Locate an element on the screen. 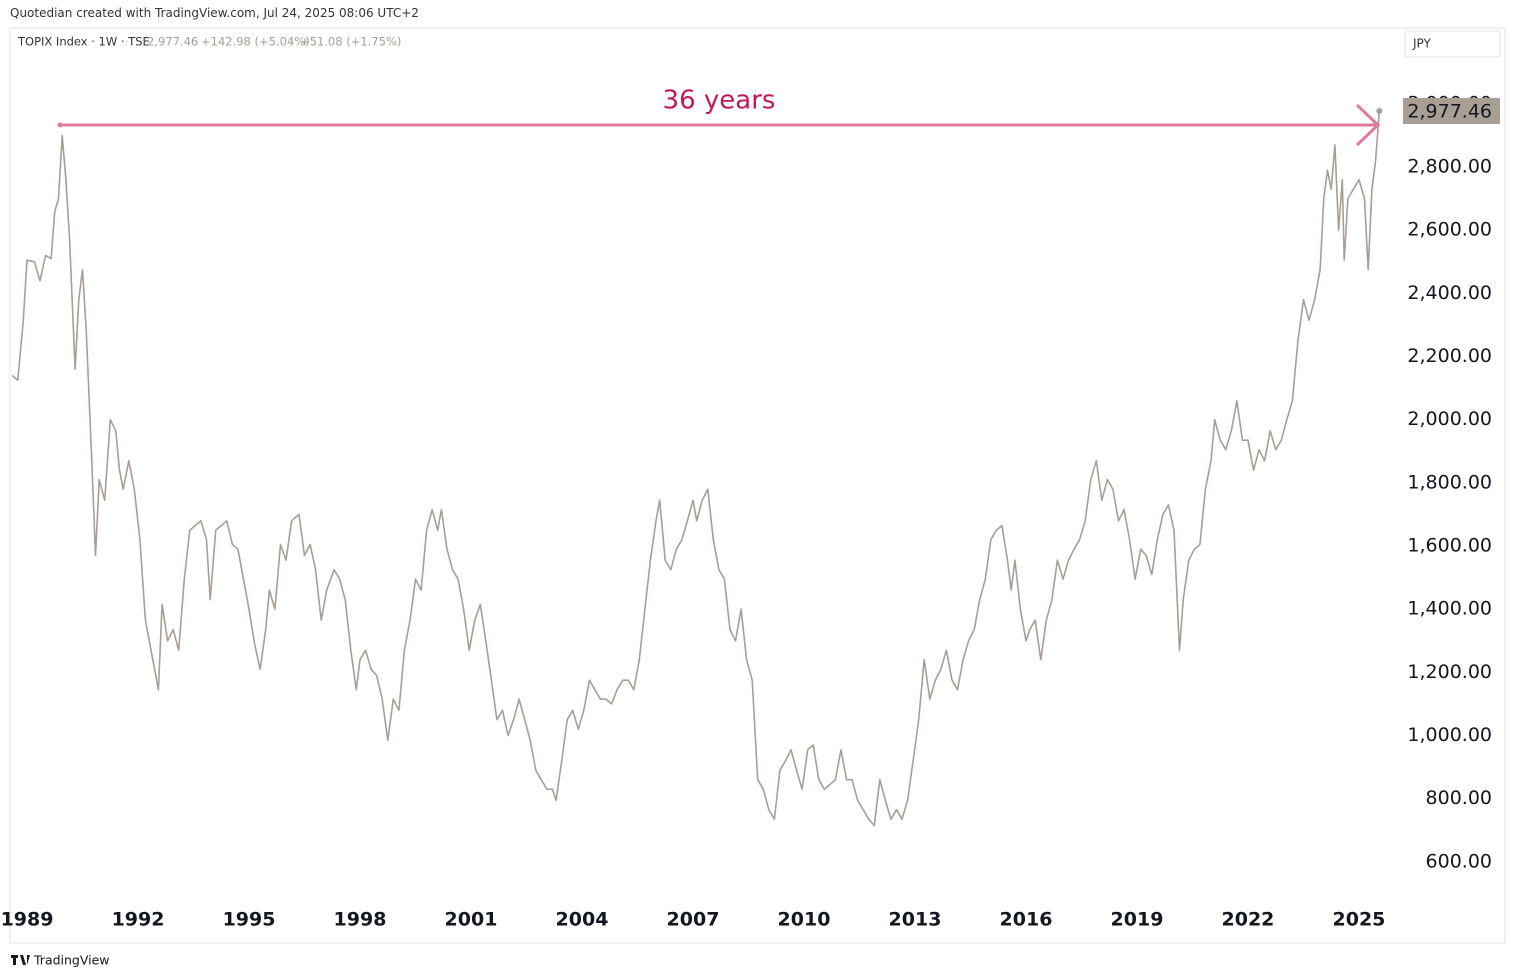 The height and width of the screenshot is (979, 1515). x-tick-label: 2016 is located at coordinates (1026, 920).